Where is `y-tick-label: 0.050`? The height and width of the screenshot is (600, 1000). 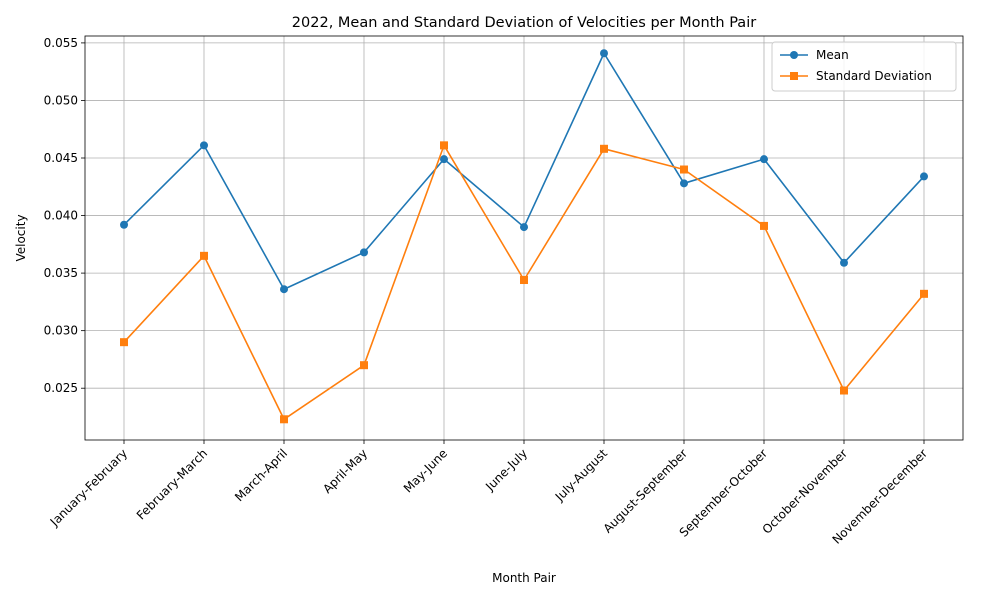
y-tick-label: 0.050 is located at coordinates (61, 100).